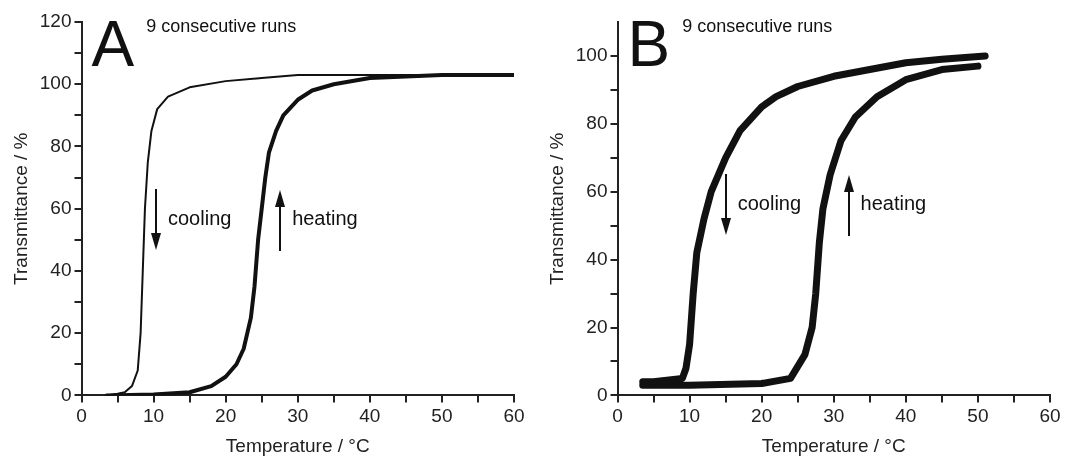  What do you see at coordinates (649, 43) in the screenshot?
I see `annotation: B` at bounding box center [649, 43].